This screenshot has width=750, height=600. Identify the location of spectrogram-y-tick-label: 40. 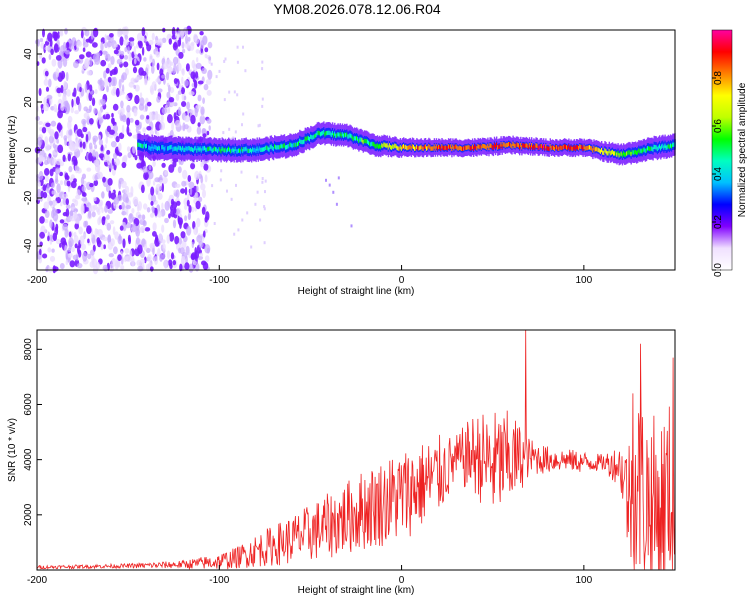
(28, 54).